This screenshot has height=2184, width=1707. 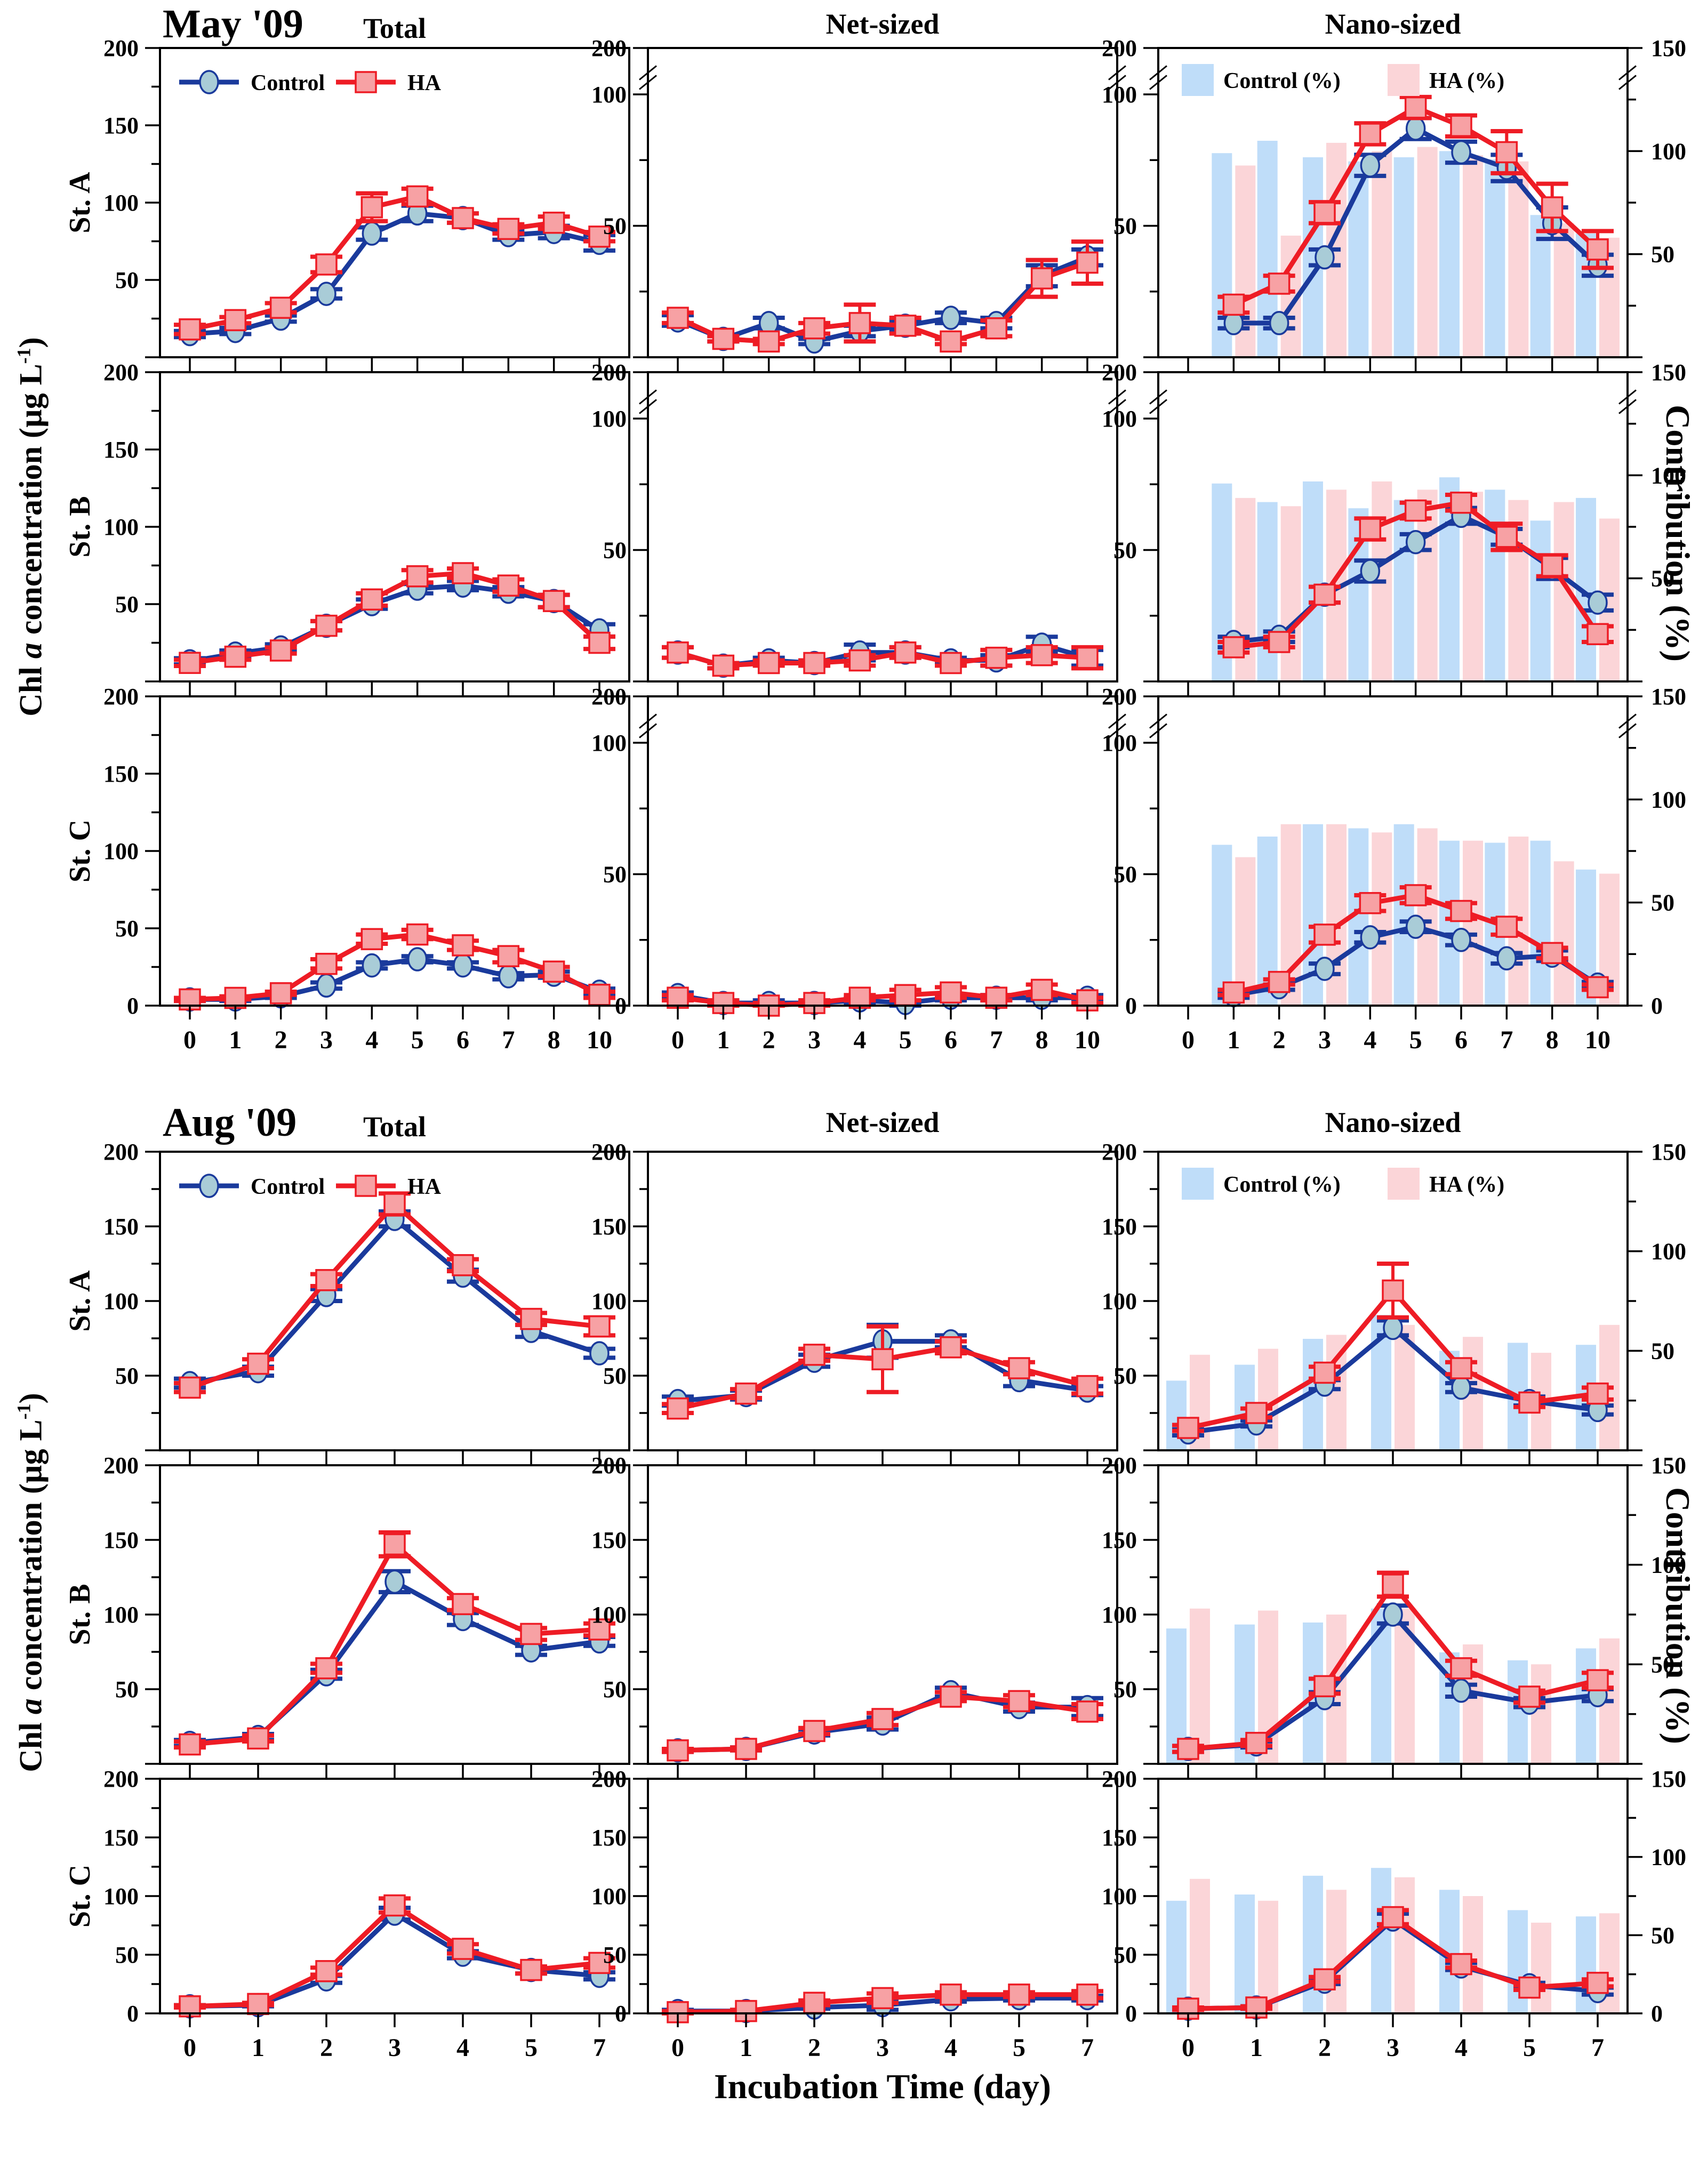 I want to click on panel-aug-stb-total: 50 100 150 200, so click(x=366, y=1615).